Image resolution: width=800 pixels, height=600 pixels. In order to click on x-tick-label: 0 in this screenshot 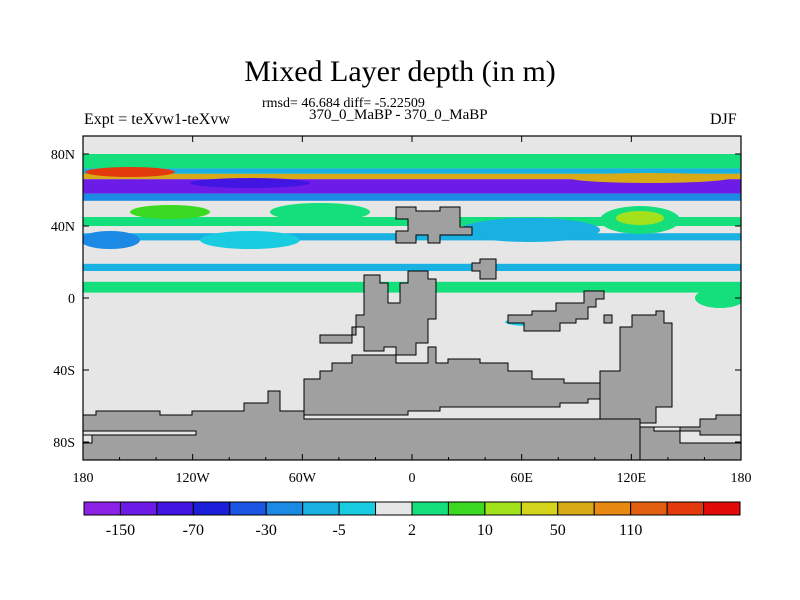, I will do `click(412, 478)`.